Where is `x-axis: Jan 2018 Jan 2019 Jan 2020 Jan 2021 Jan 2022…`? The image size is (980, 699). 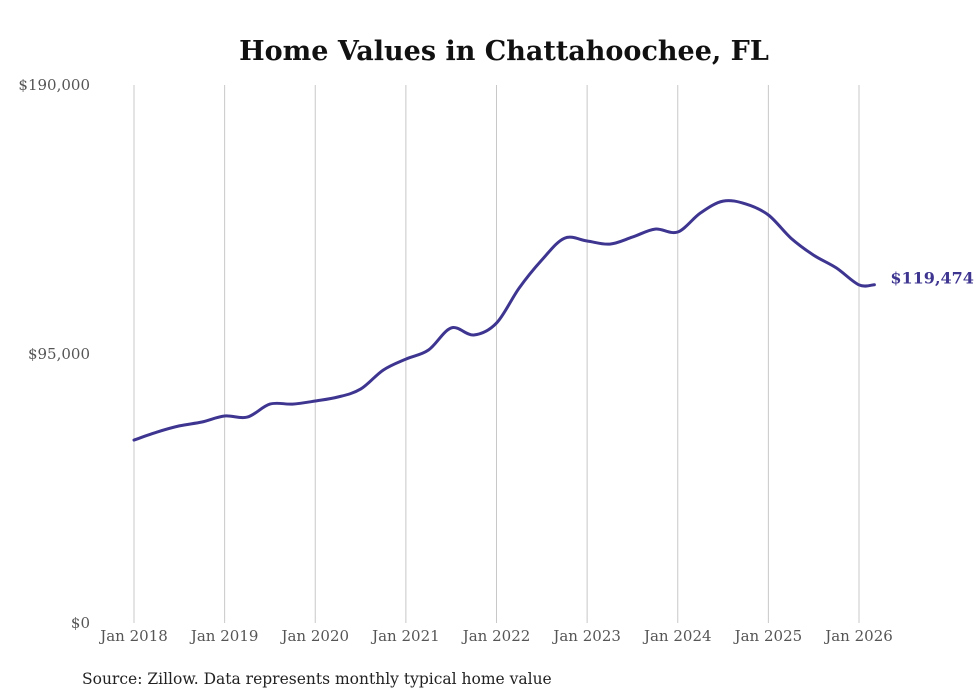
x-axis: Jan 2018 Jan 2019 Jan 2020 Jan 2021 Jan 2022… is located at coordinates (495, 636).